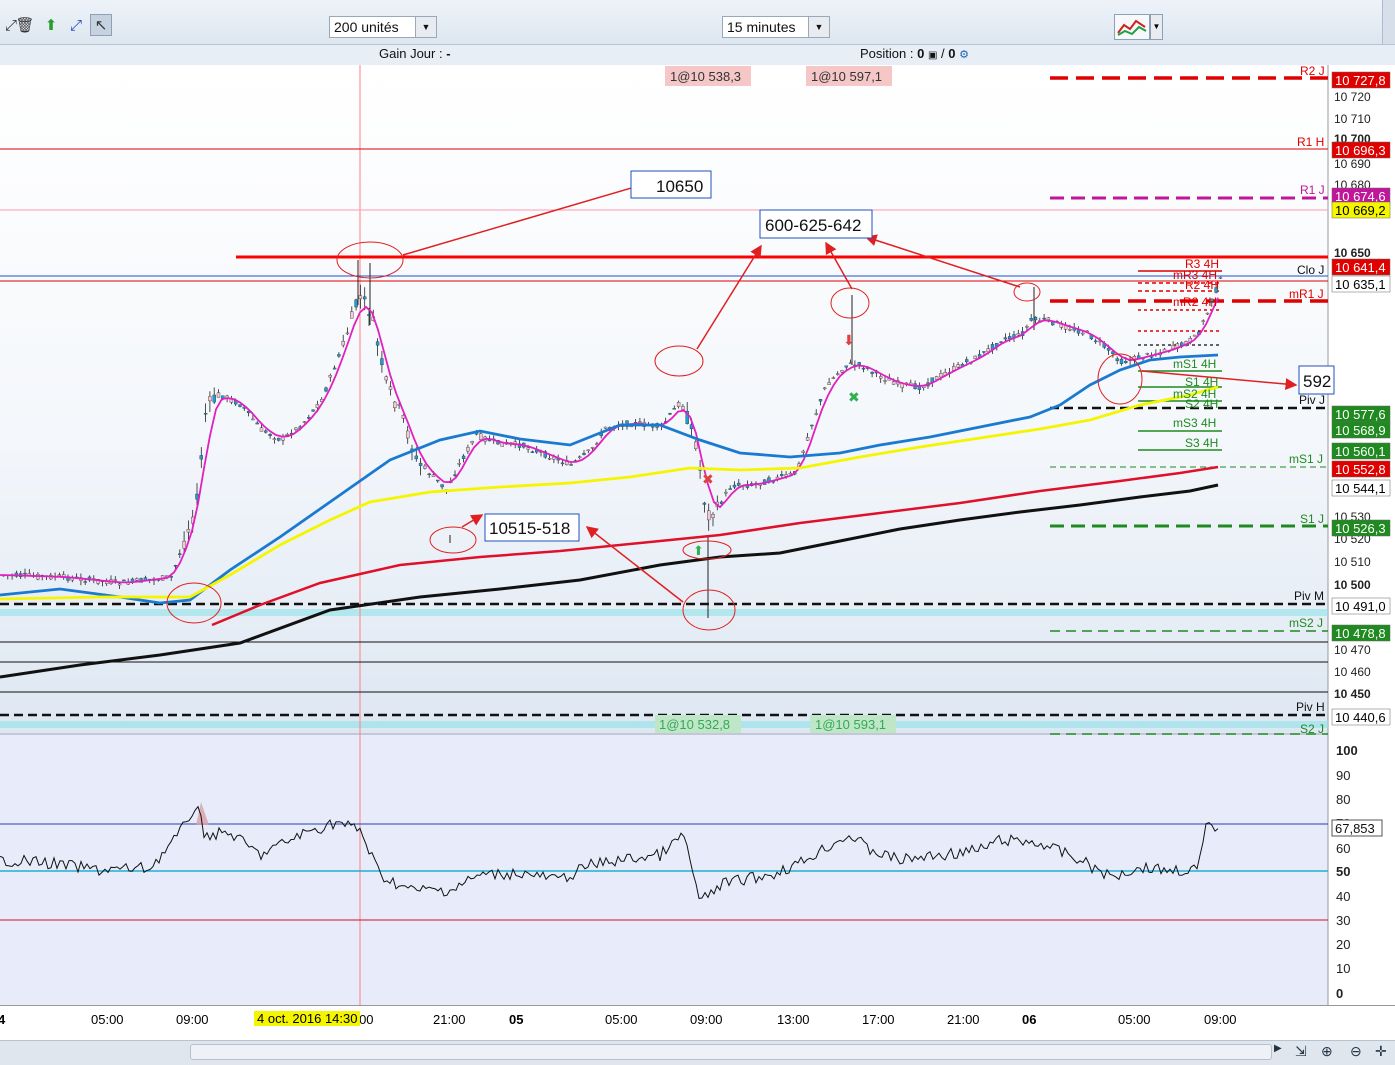 Image resolution: width=1395 pixels, height=1065 pixels. I want to click on price-tag: 10 526,3, so click(1360, 528).